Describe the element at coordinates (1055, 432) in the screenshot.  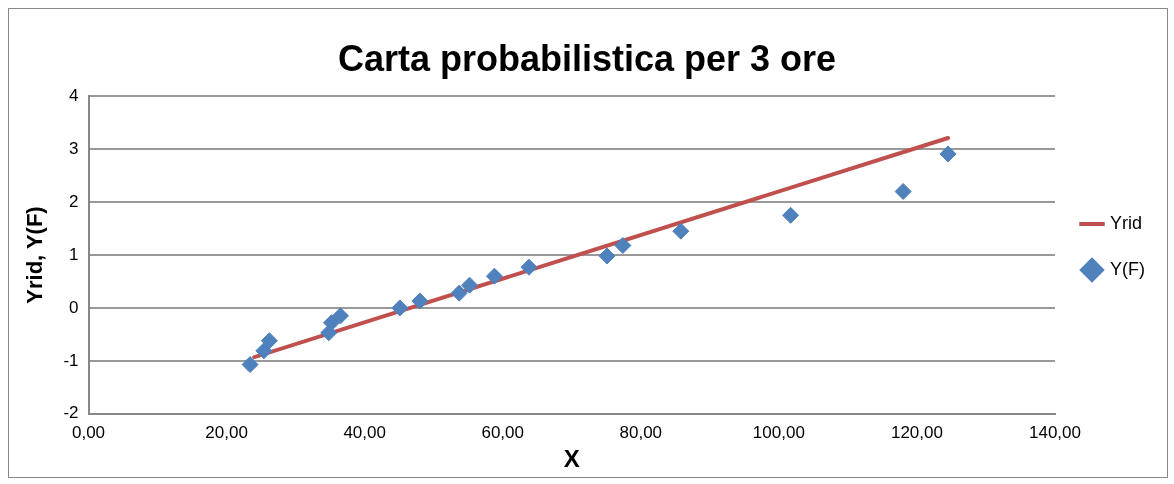
I see `x-tick-label: 140,00` at that location.